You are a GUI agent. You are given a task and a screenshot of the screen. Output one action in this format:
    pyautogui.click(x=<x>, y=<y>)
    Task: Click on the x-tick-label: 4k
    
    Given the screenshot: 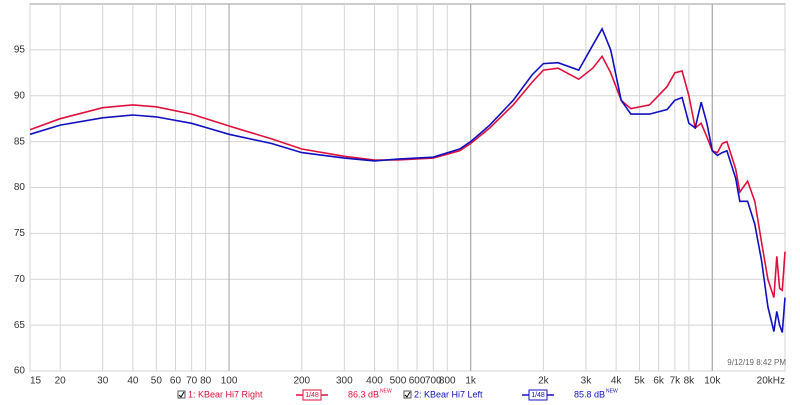 What is the action you would take?
    pyautogui.click(x=617, y=381)
    